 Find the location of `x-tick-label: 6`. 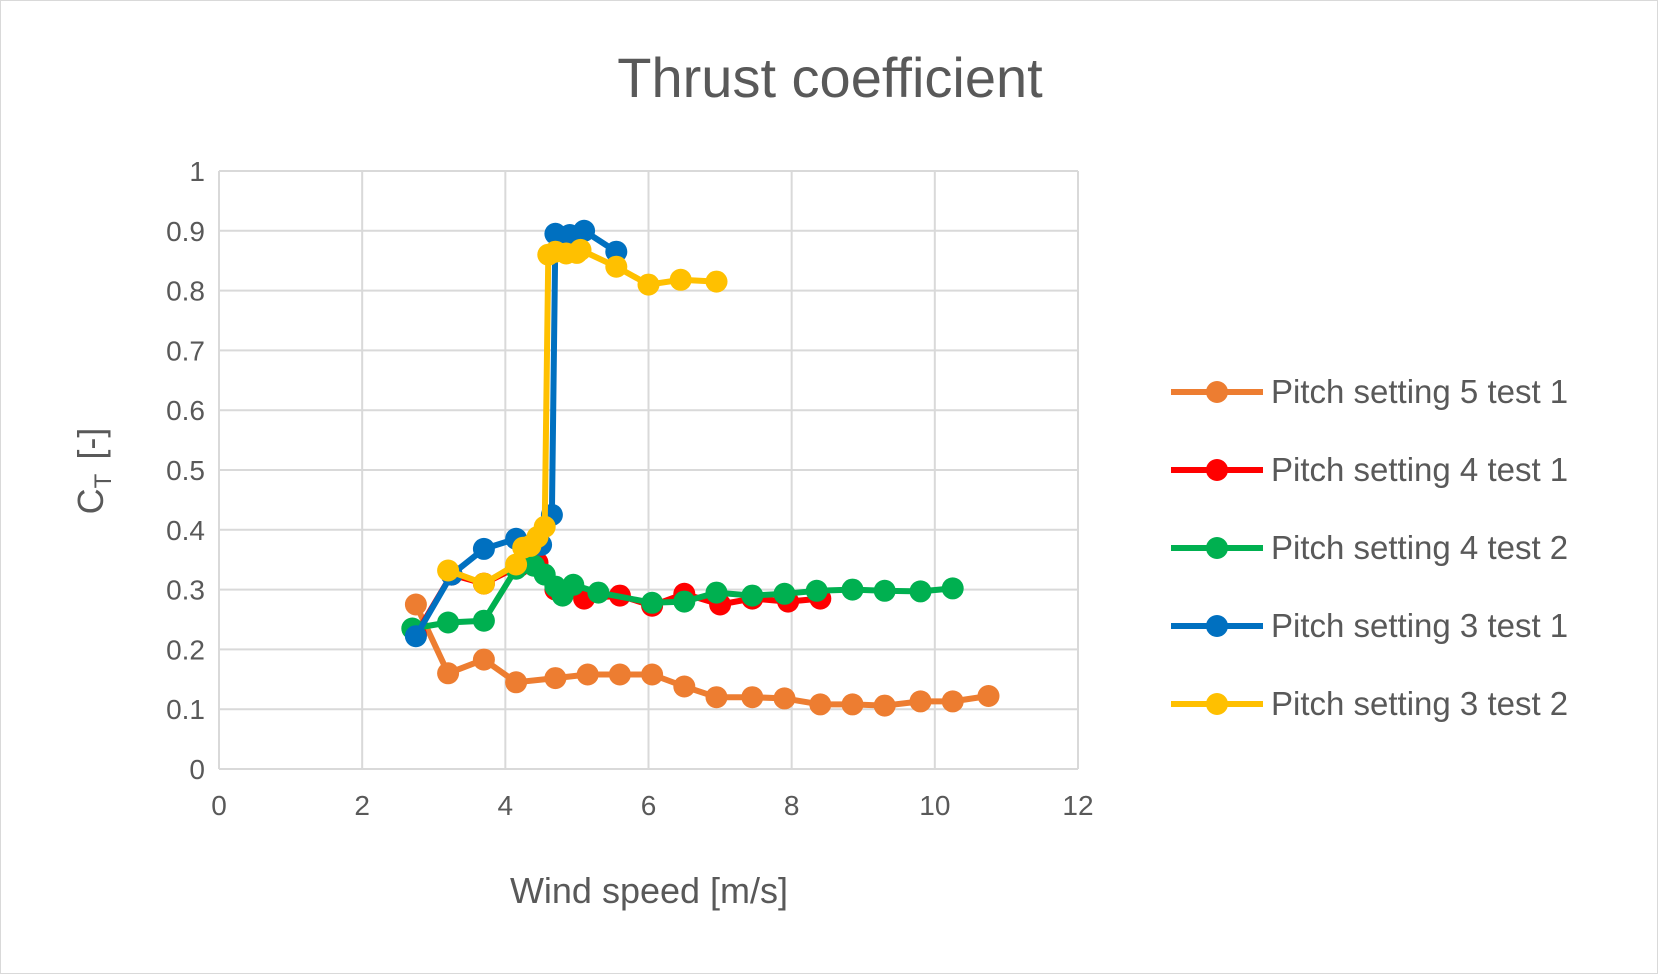

x-tick-label: 6 is located at coordinates (649, 805).